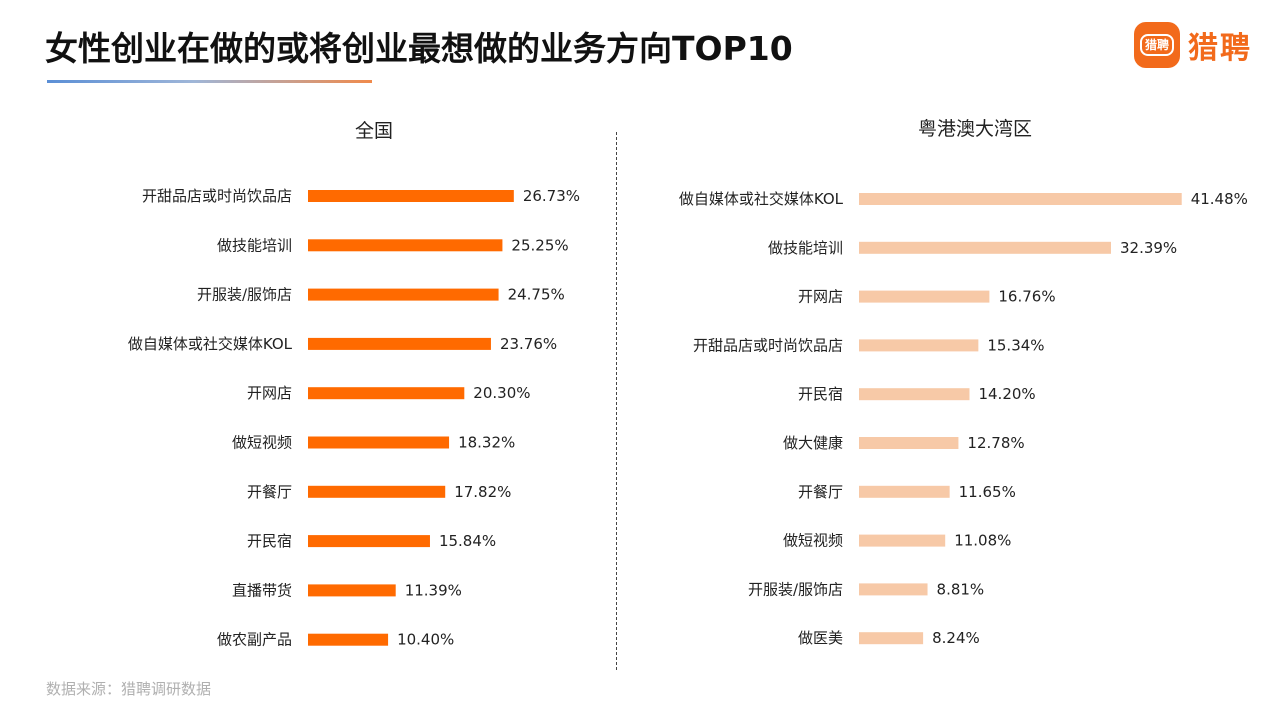 The image size is (1280, 720). I want to click on value-label: 18.32%, so click(486, 443).